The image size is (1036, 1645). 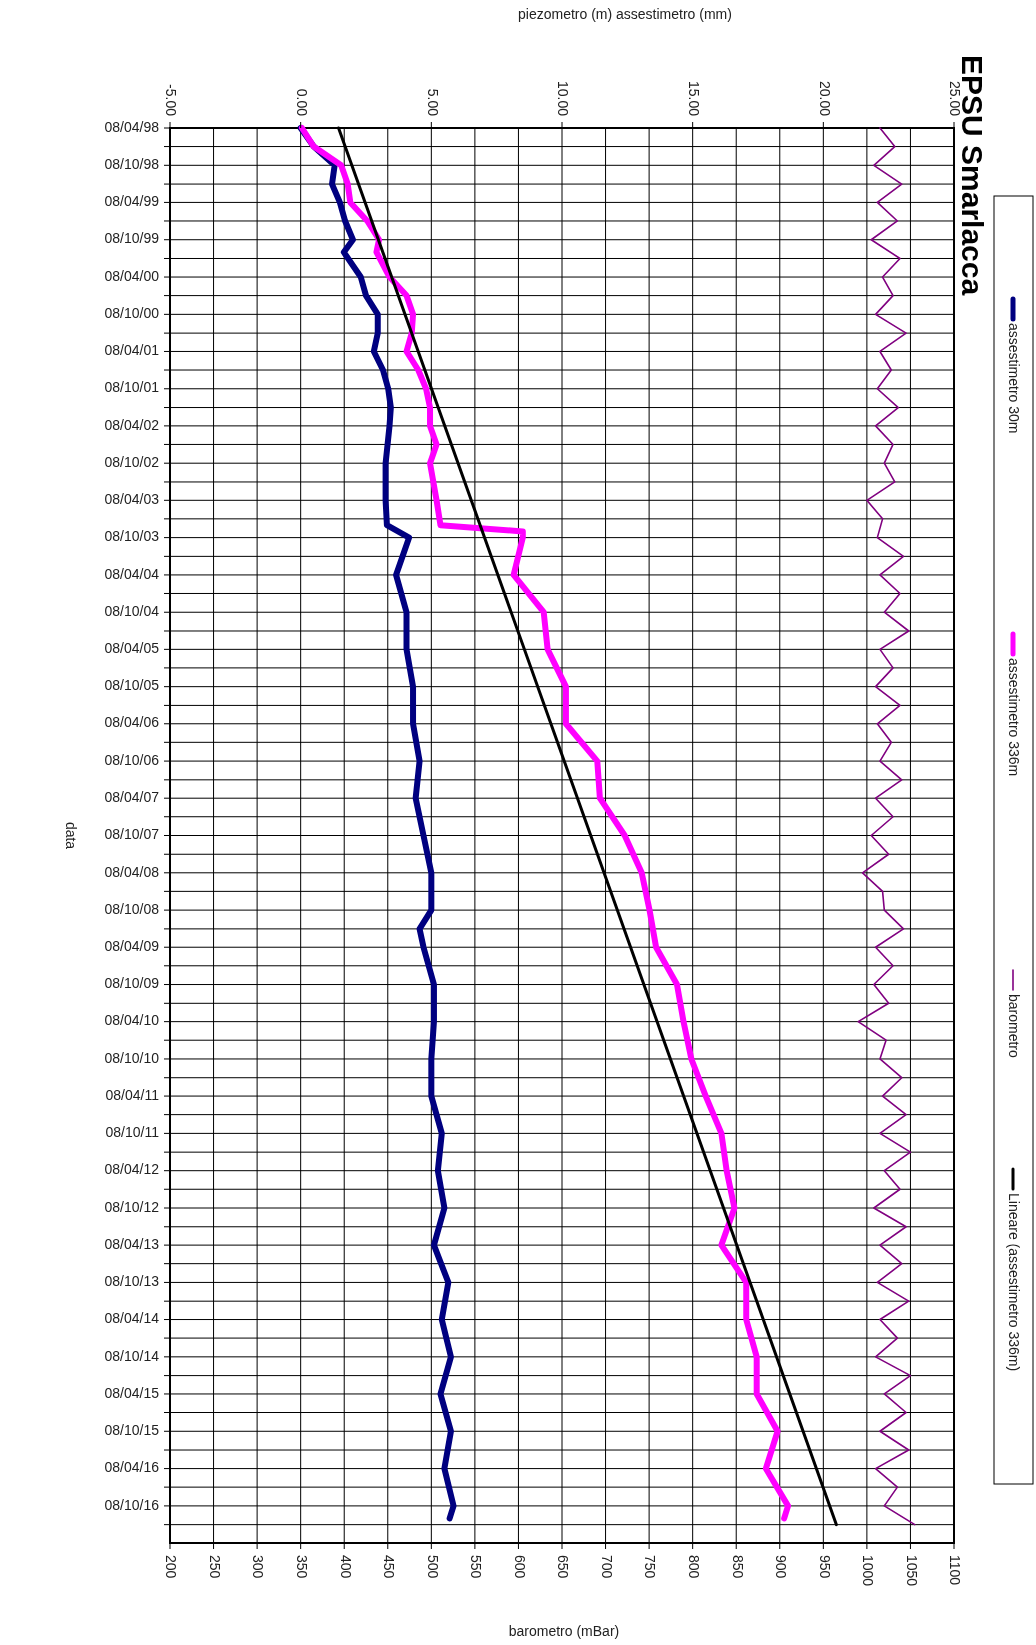 What do you see at coordinates (132, 648) in the screenshot?
I see `y-tick-label: 08/04/05` at bounding box center [132, 648].